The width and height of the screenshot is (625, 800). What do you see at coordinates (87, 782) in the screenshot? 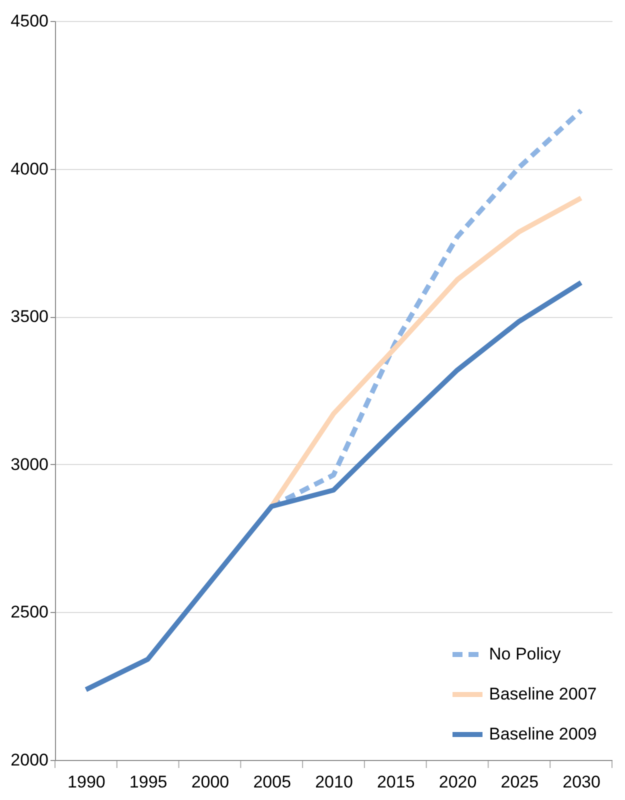
I see `x-tick-label: 1990` at bounding box center [87, 782].